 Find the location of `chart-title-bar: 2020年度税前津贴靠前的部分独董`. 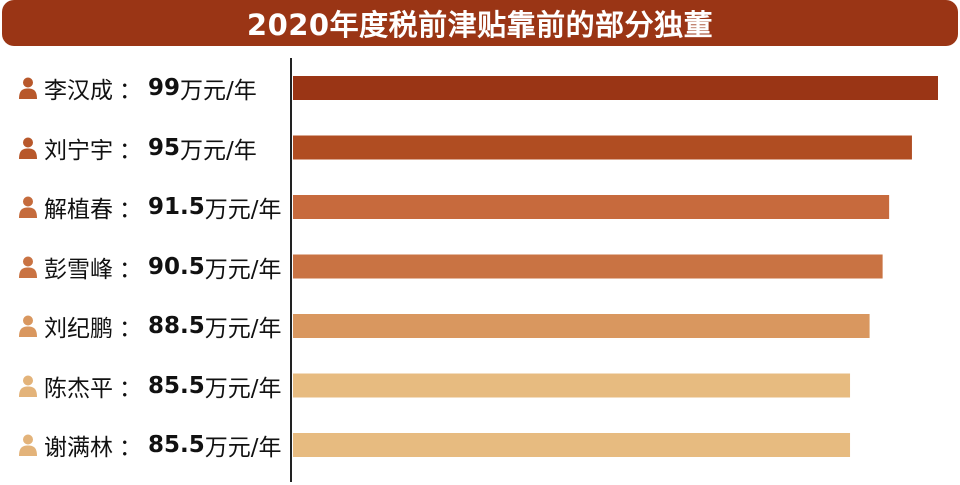

chart-title-bar: 2020年度税前津贴靠前的部分独董 is located at coordinates (480, 23).